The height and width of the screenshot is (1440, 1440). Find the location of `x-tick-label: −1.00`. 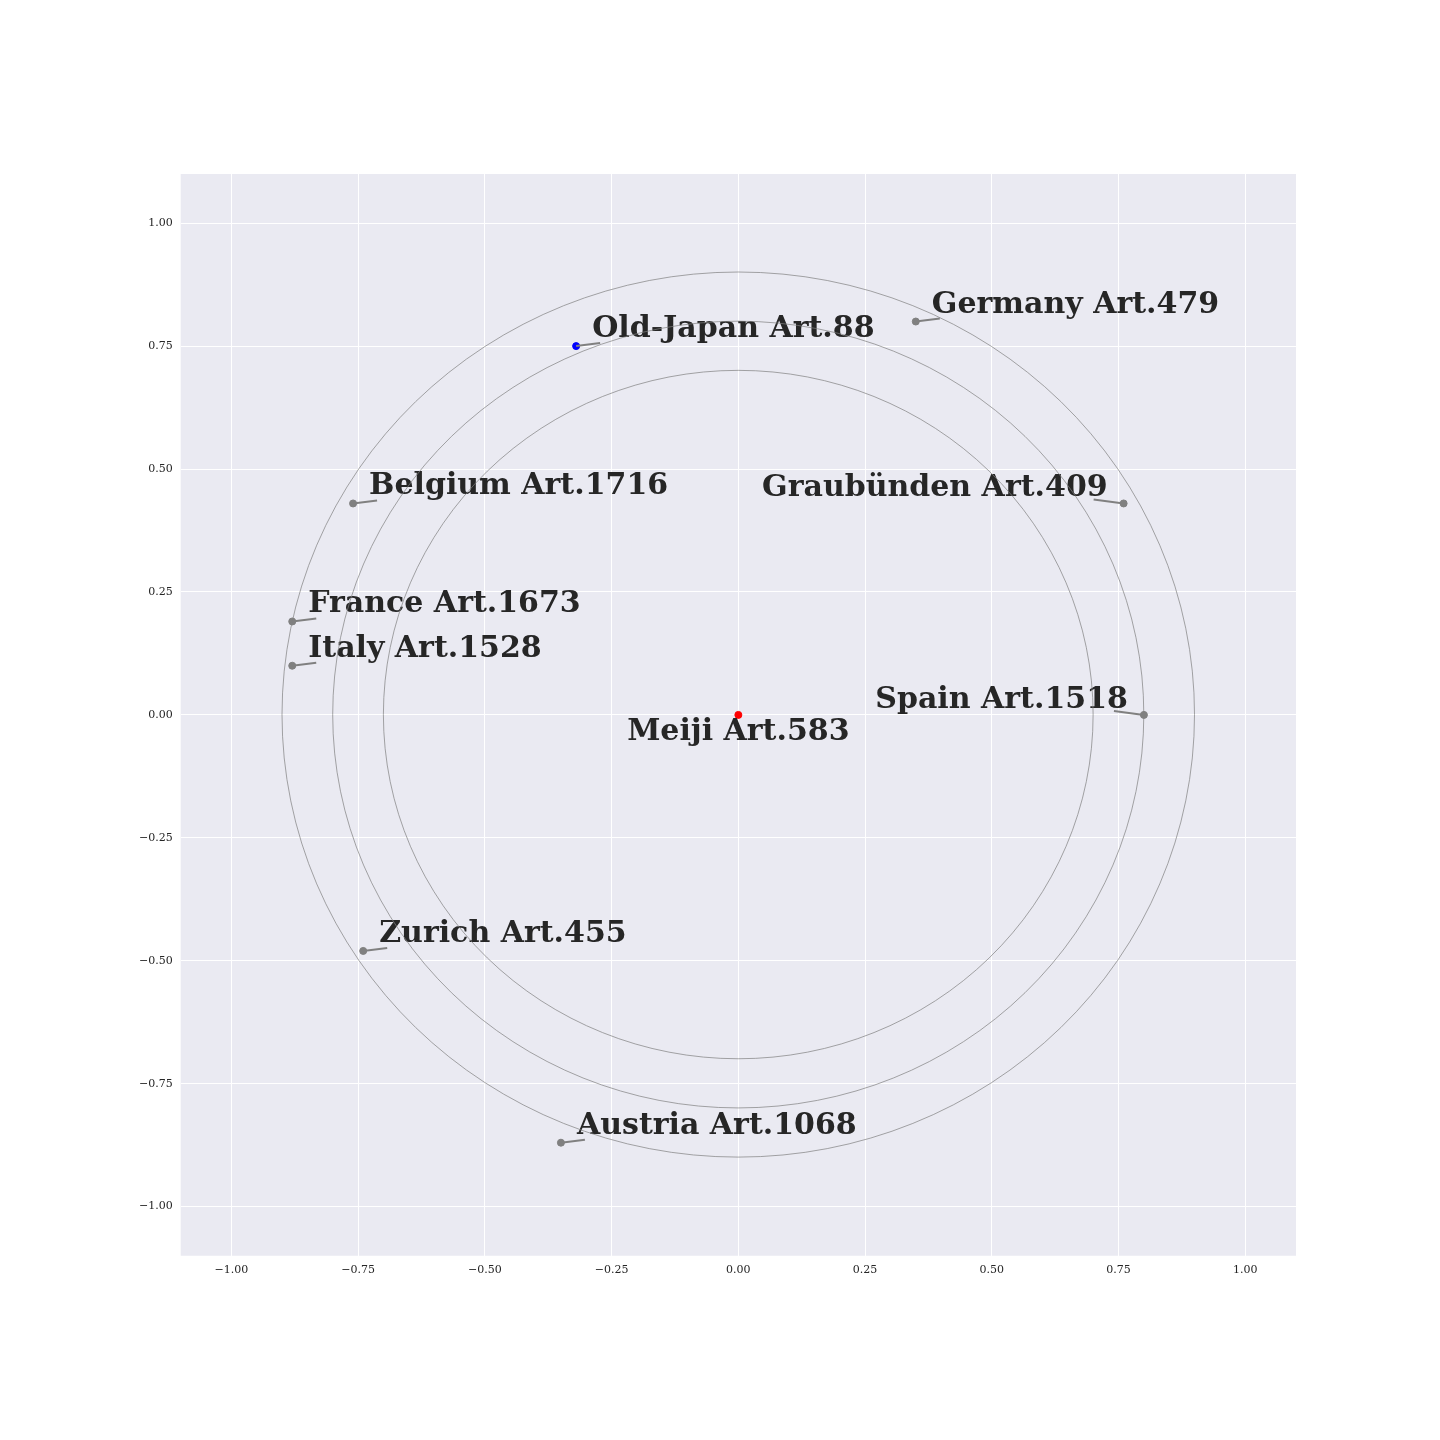

x-tick-label: −1.00 is located at coordinates (231, 1270).